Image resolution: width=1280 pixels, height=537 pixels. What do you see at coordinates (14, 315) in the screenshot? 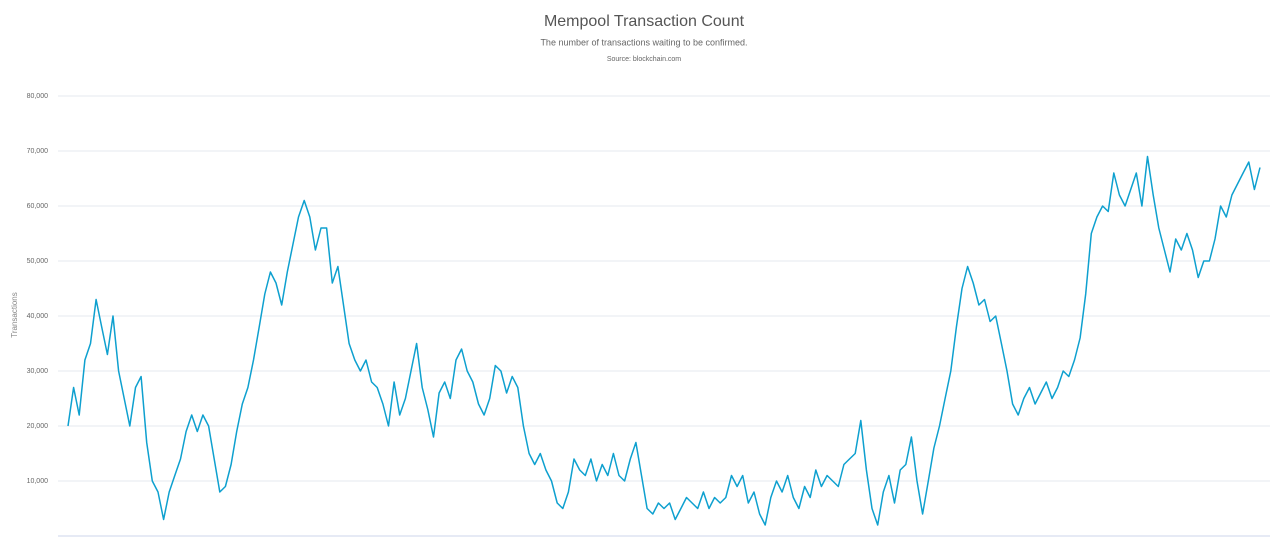
I see `y-axis-title: Transactions` at bounding box center [14, 315].